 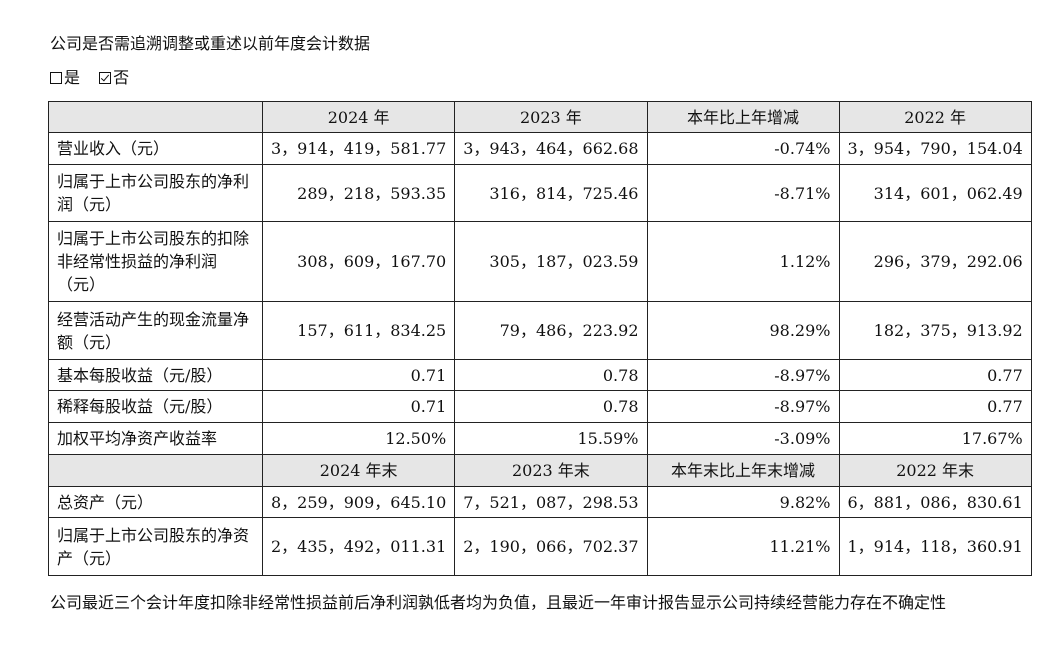 I want to click on value-2022: 3，954，790，154.04, so click(x=935, y=148).